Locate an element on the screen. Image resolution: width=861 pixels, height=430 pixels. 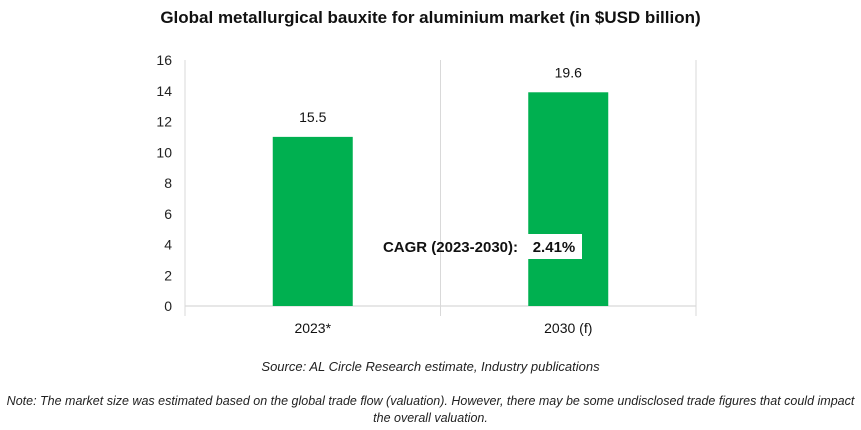
cagr-annotation: CAGR (2023-2030): 2.41% is located at coordinates (482, 246).